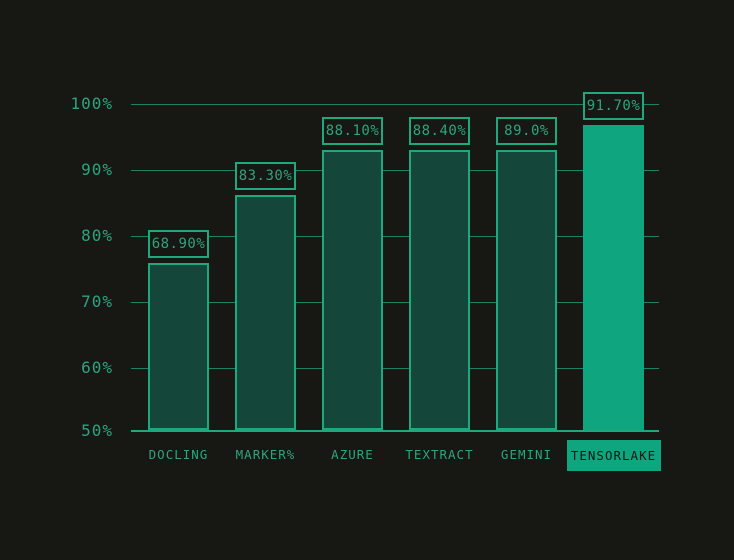  I want to click on value-label-box: 83.30%, so click(265, 176).